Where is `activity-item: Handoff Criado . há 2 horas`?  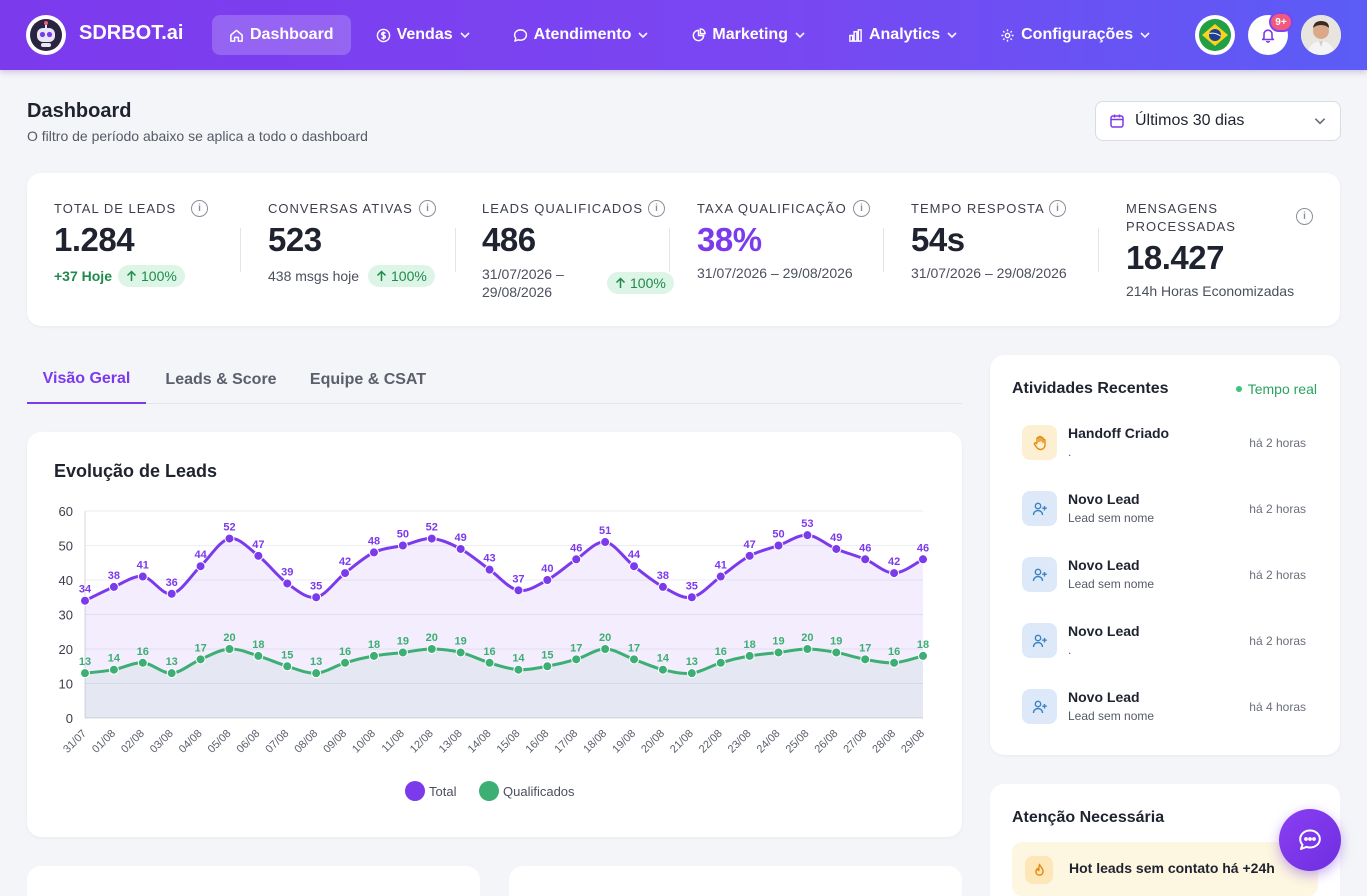 activity-item: Handoff Criado . há 2 horas is located at coordinates (1165, 444).